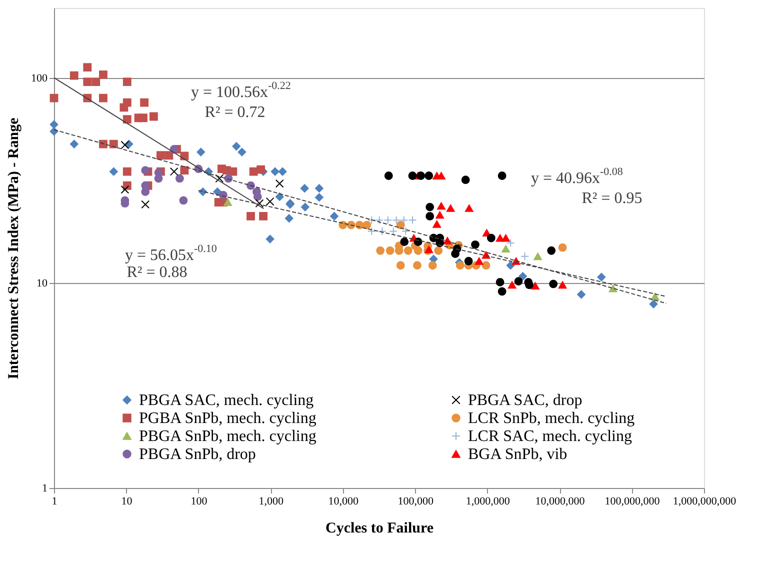 The image size is (770, 563). I want to click on x-tick-label: 100,000, so click(416, 502).